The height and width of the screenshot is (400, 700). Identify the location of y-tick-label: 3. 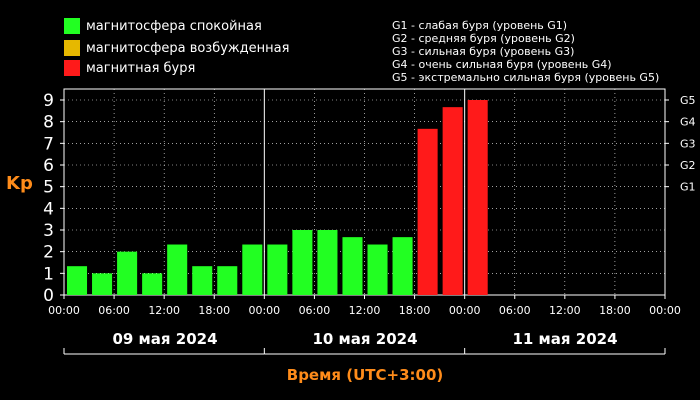
(48, 231).